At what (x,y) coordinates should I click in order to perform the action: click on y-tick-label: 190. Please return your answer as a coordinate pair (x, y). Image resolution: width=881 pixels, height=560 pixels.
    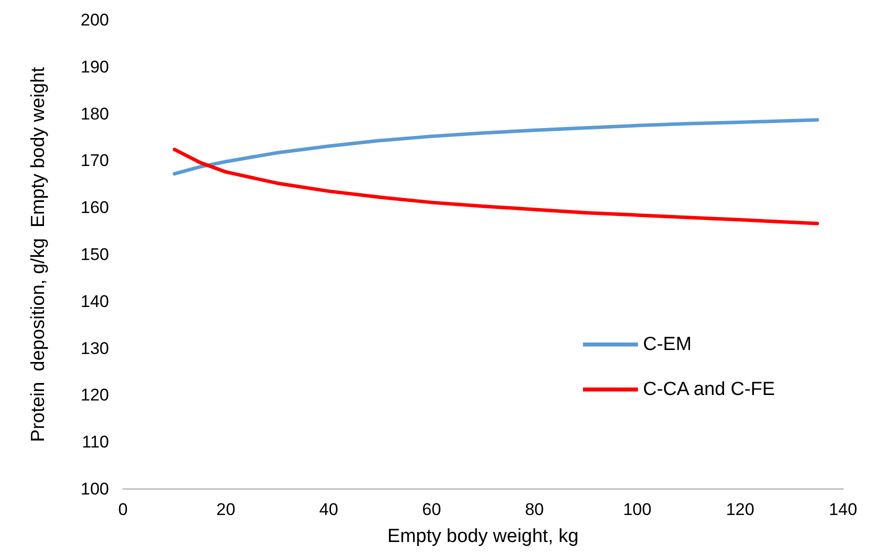
    Looking at the image, I should click on (94, 66).